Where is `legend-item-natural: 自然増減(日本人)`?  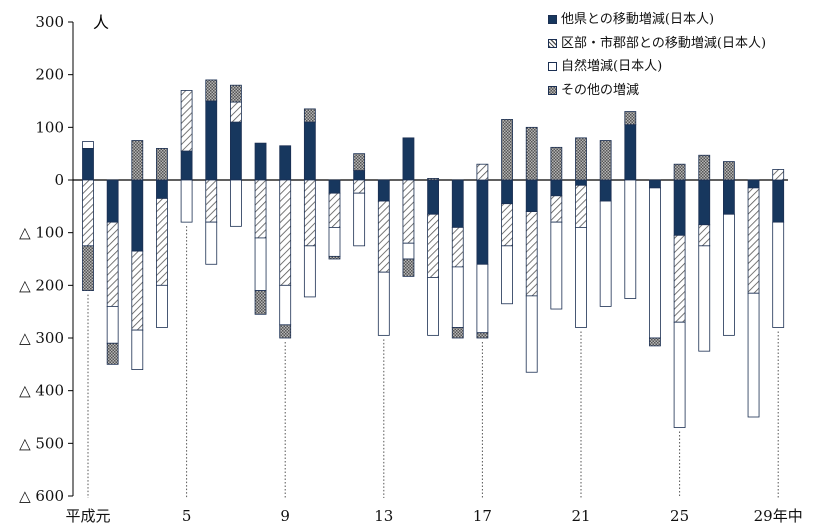 legend-item-natural: 自然増減(日本人) is located at coordinates (657, 67).